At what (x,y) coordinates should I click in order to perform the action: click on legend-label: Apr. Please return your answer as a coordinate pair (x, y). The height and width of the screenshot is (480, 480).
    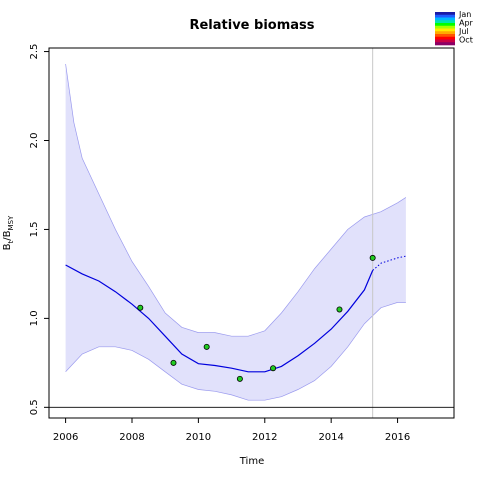
    Looking at the image, I should click on (466, 23).